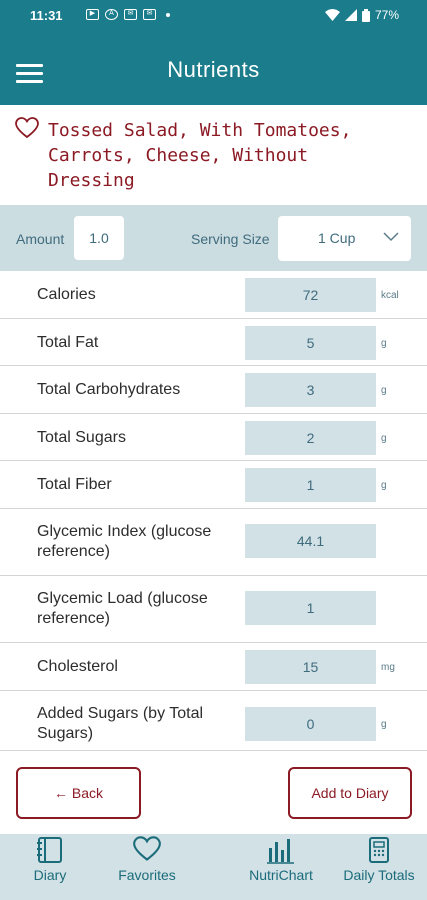  What do you see at coordinates (40, 239) in the screenshot?
I see `amount-label: Amount` at bounding box center [40, 239].